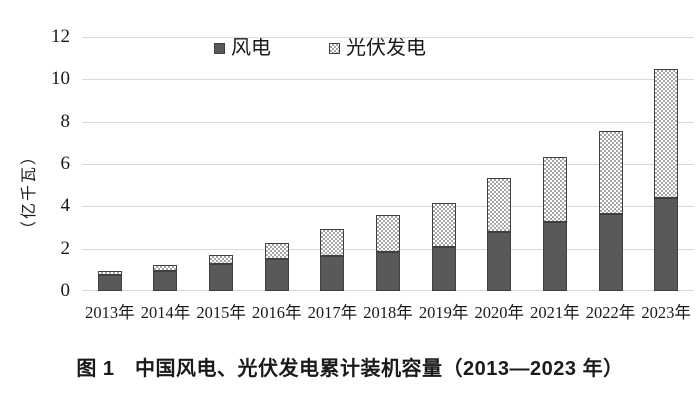 Image resolution: width=700 pixels, height=400 pixels. I want to click on x-tick-label-2013年: 2013年, so click(110, 312).